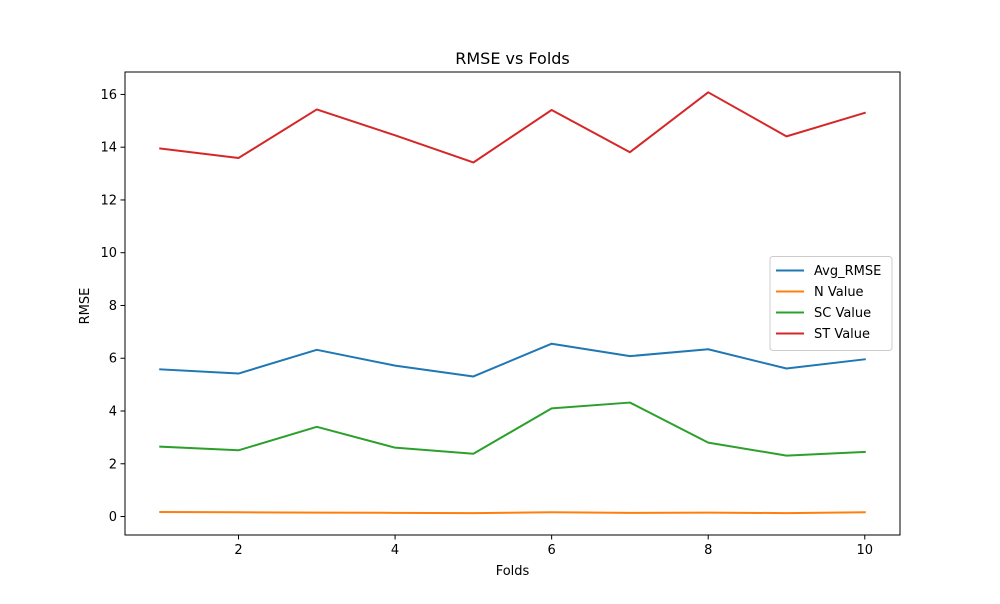 Image resolution: width=1000 pixels, height=604 pixels. Describe the element at coordinates (113, 359) in the screenshot. I see `y-tick-label: 6` at that location.